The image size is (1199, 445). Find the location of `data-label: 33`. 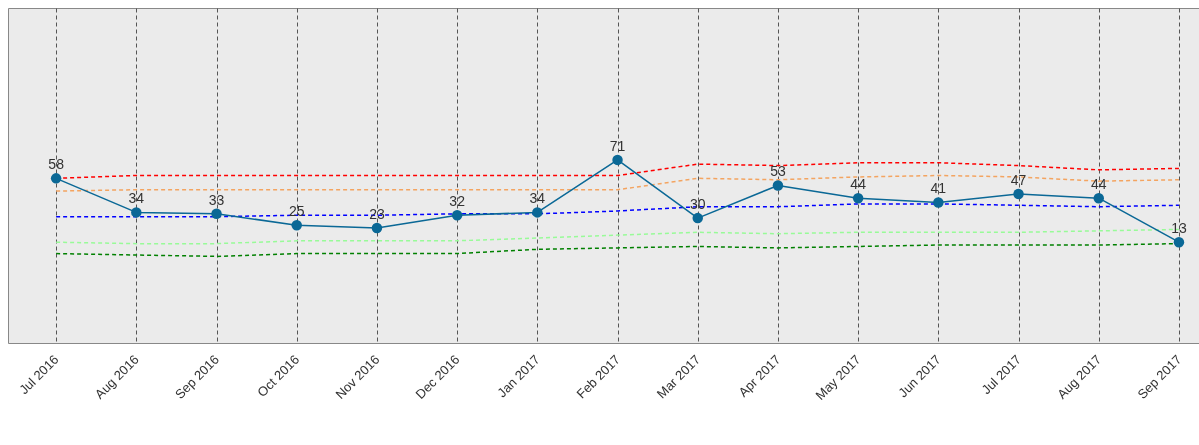

data-label: 33 is located at coordinates (216, 199).